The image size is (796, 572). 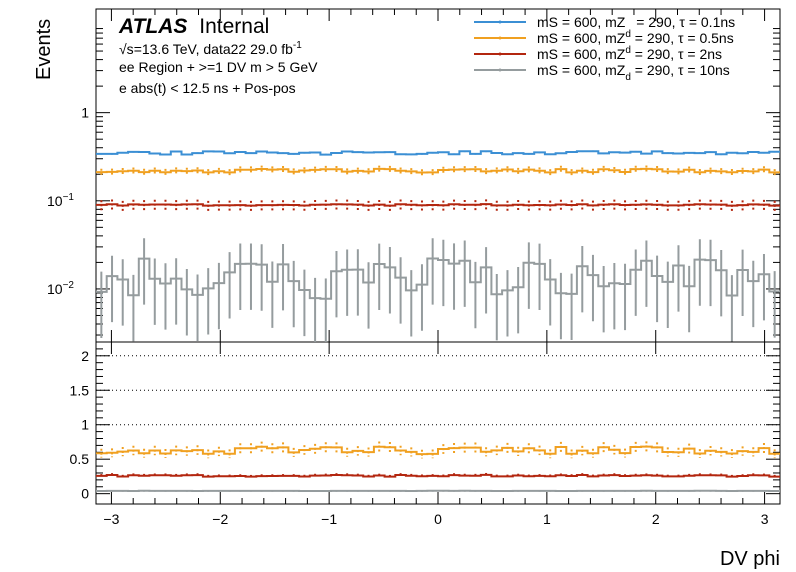 I want to click on atlas-status-text: Internal, so click(x=234, y=26).